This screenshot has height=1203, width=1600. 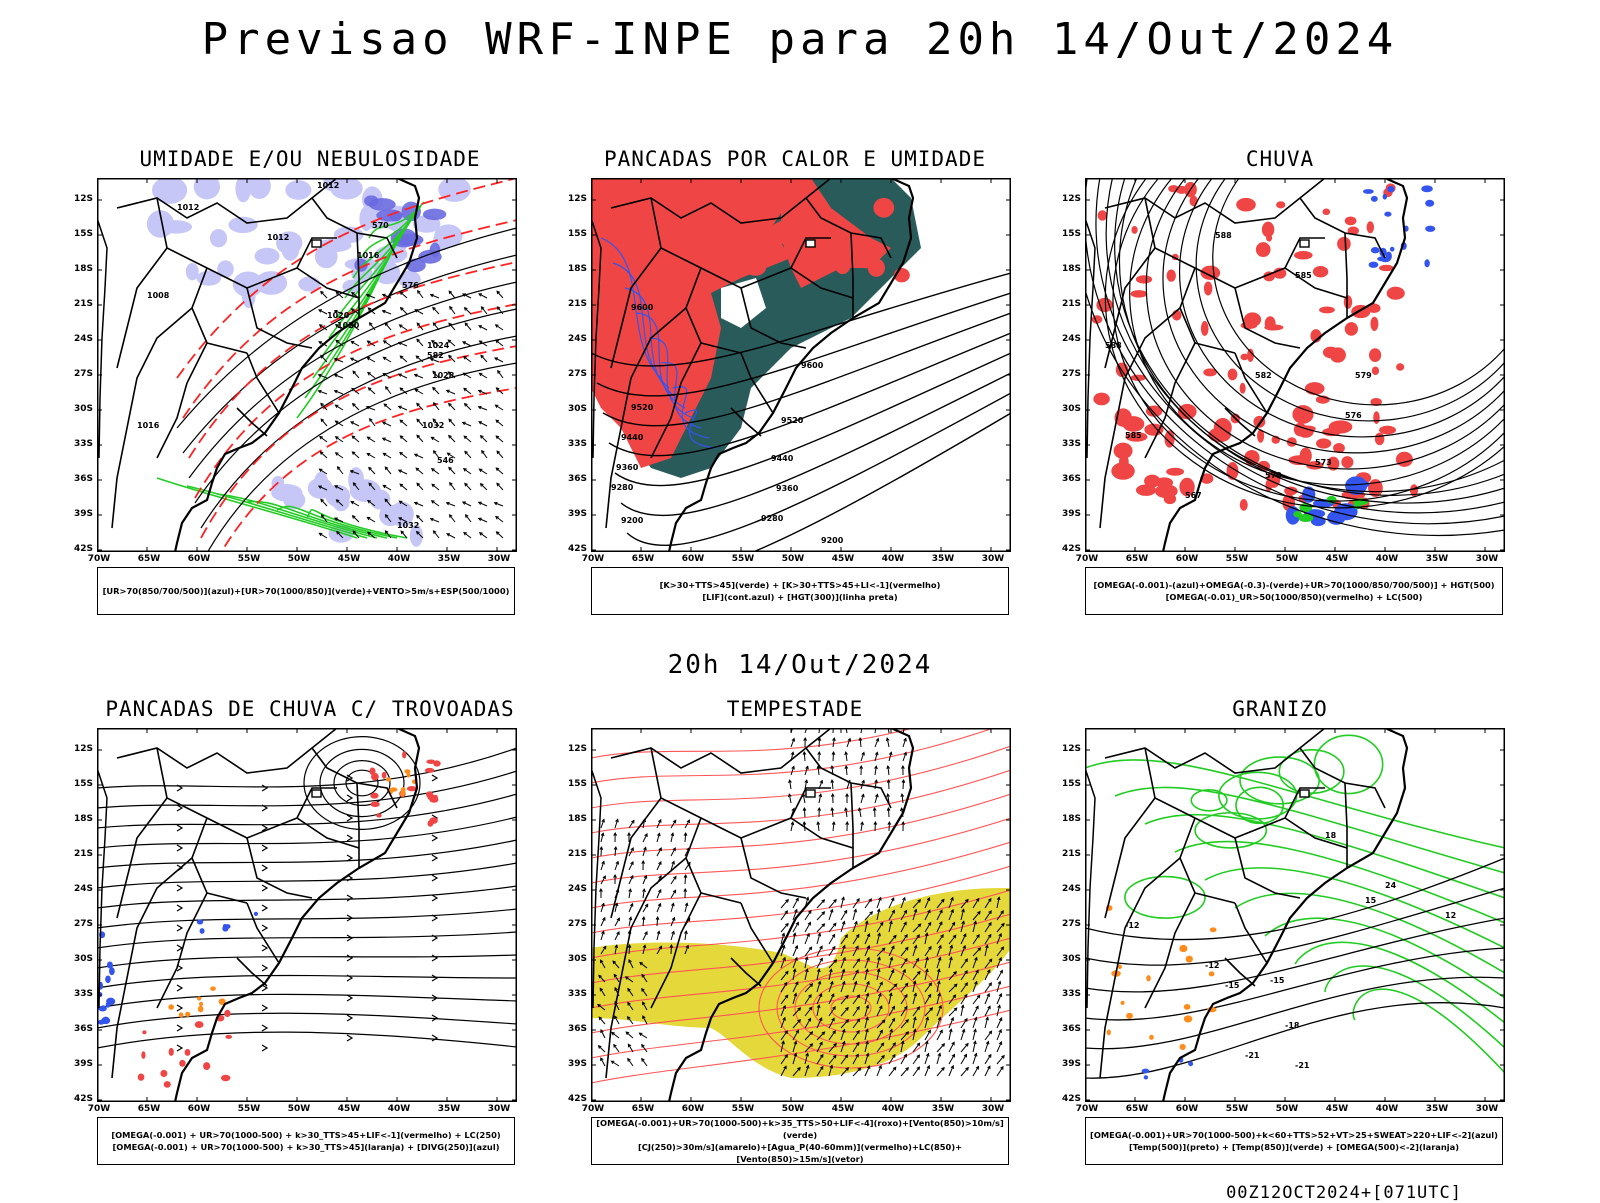 What do you see at coordinates (1277, 980) in the screenshot?
I see `contour-label: -15` at bounding box center [1277, 980].